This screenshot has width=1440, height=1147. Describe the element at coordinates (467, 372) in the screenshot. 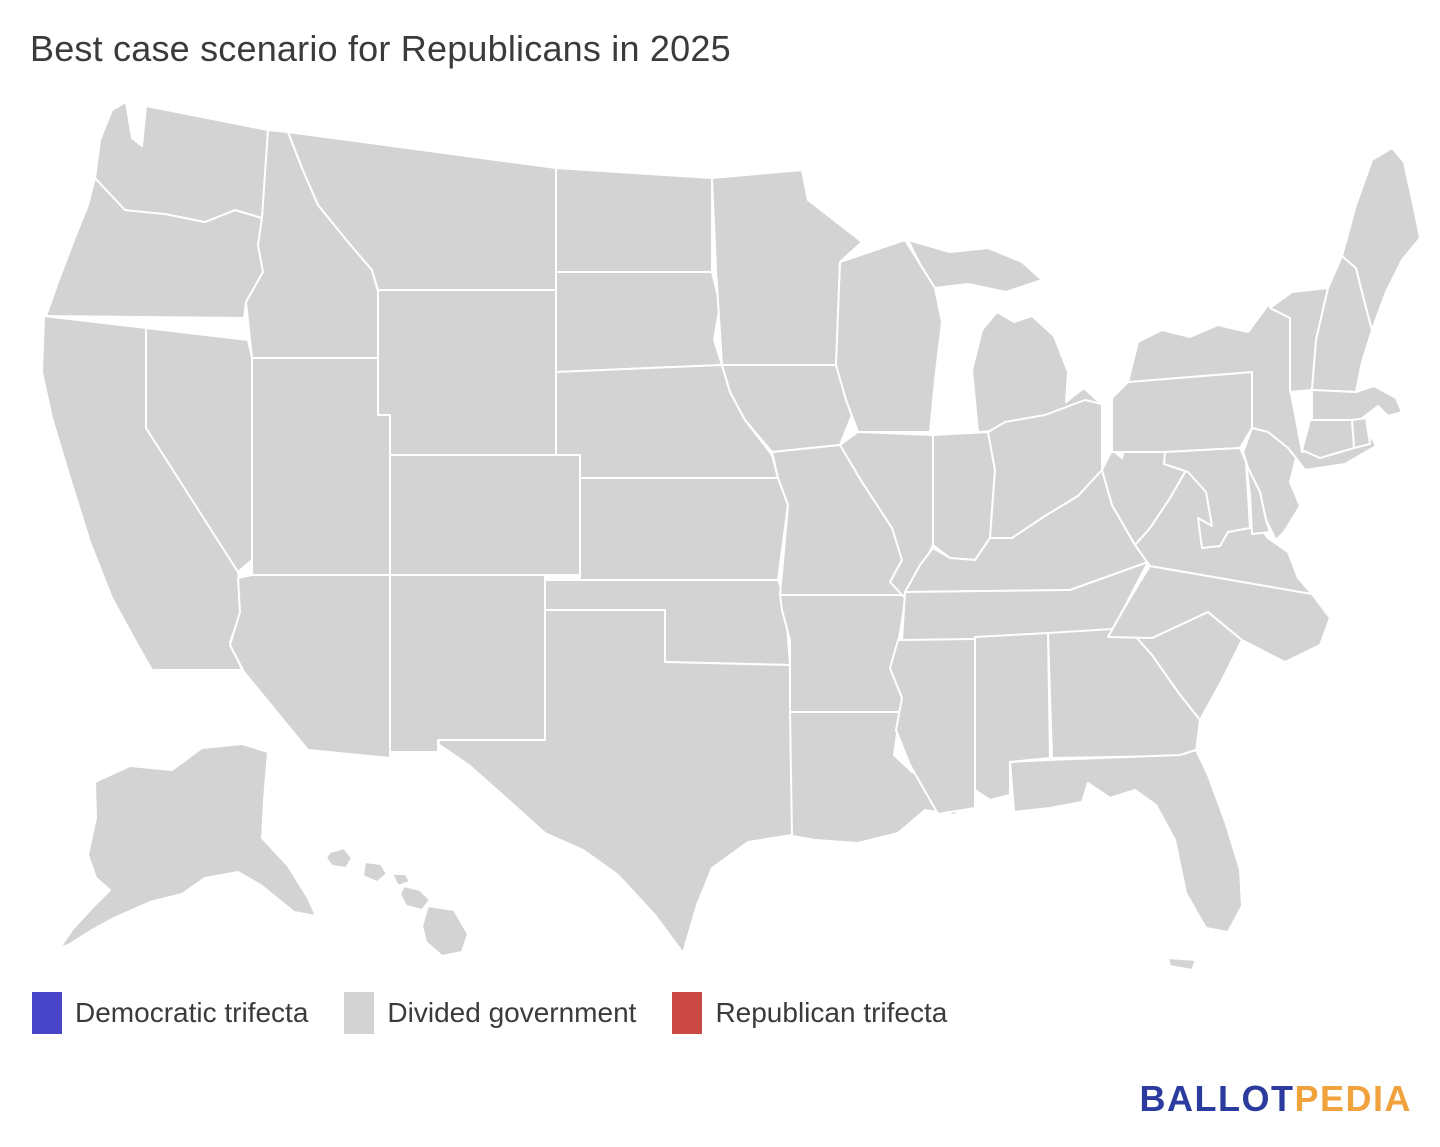

I see `state-wyoming` at that location.